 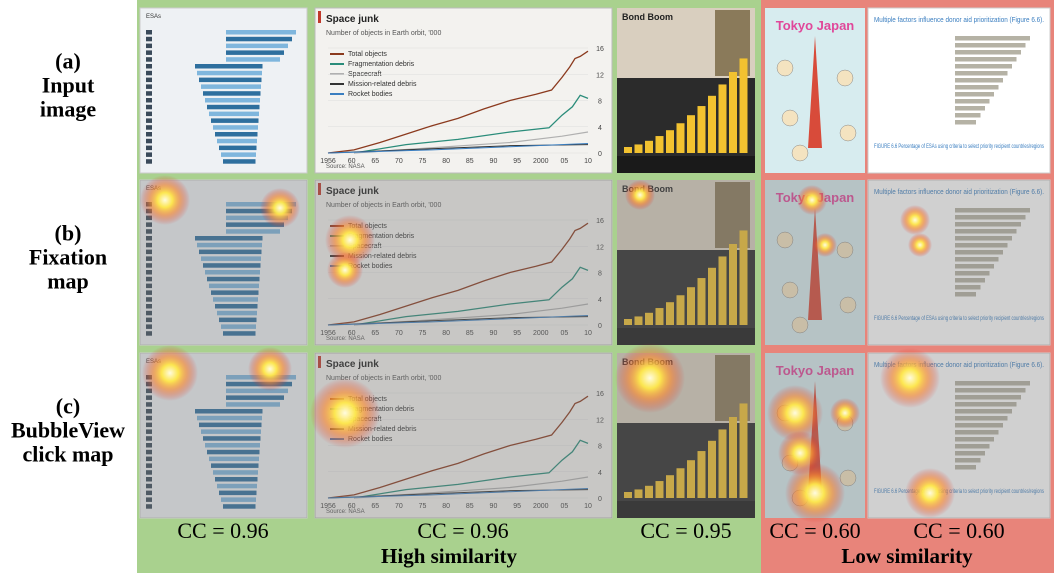 What do you see at coordinates (600, 473) in the screenshot?
I see `y-tick-label: 4` at bounding box center [600, 473].